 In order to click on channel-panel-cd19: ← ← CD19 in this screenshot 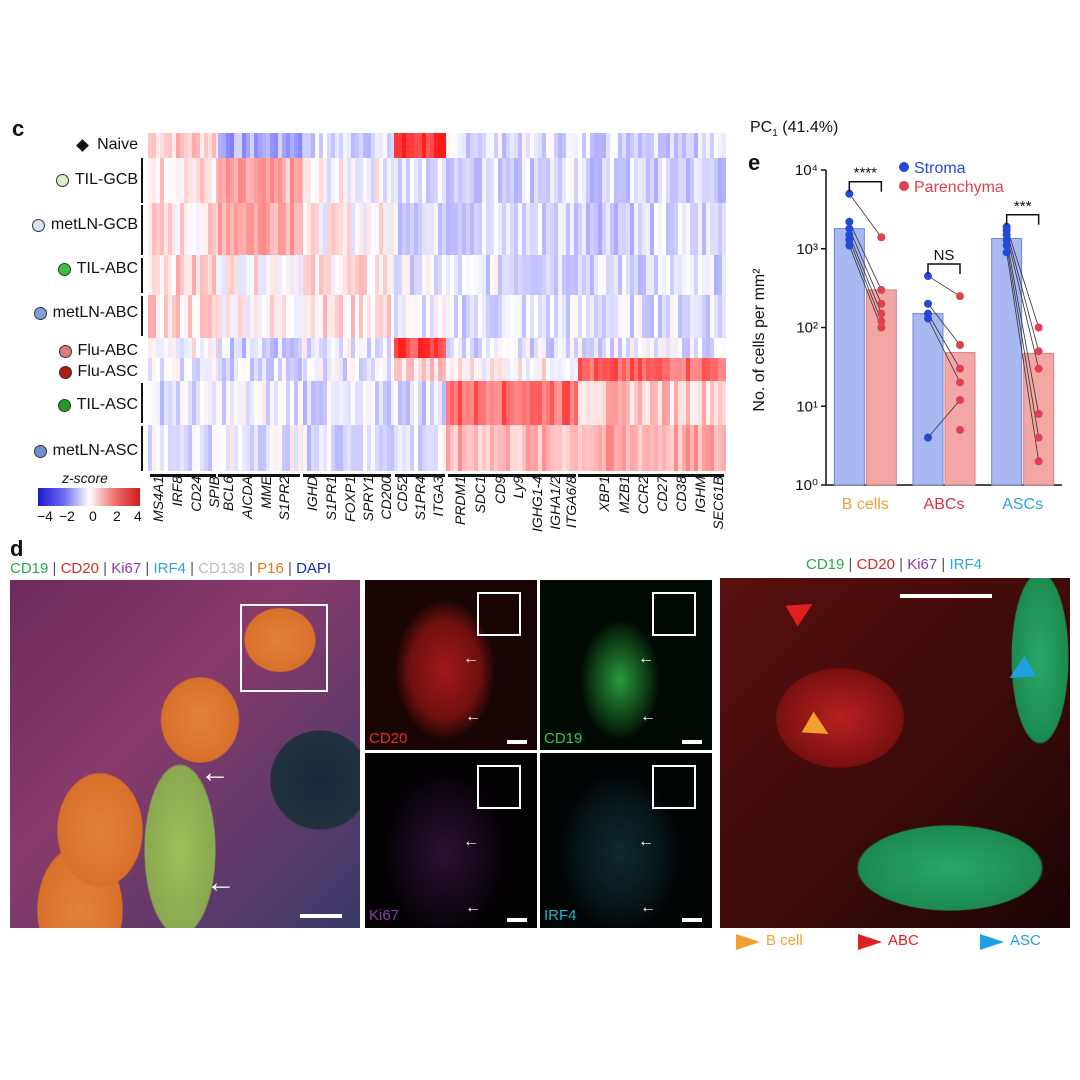, I will do `click(626, 665)`.